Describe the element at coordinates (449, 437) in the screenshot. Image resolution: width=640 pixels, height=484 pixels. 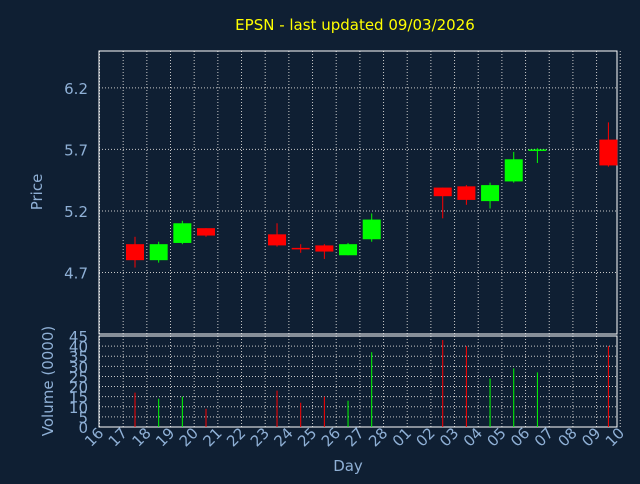
I see `x-tick-label: 03` at that location.